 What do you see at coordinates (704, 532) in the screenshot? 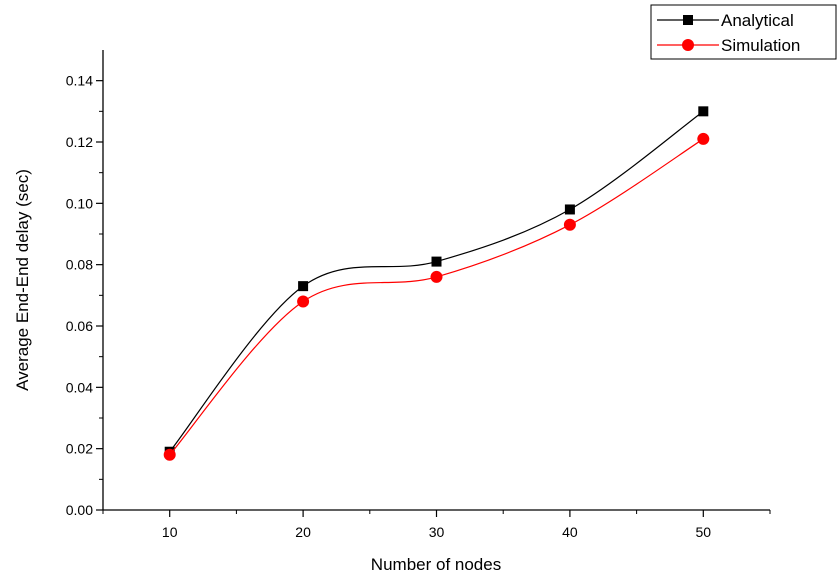
I see `x-tick-label: 50` at bounding box center [704, 532].